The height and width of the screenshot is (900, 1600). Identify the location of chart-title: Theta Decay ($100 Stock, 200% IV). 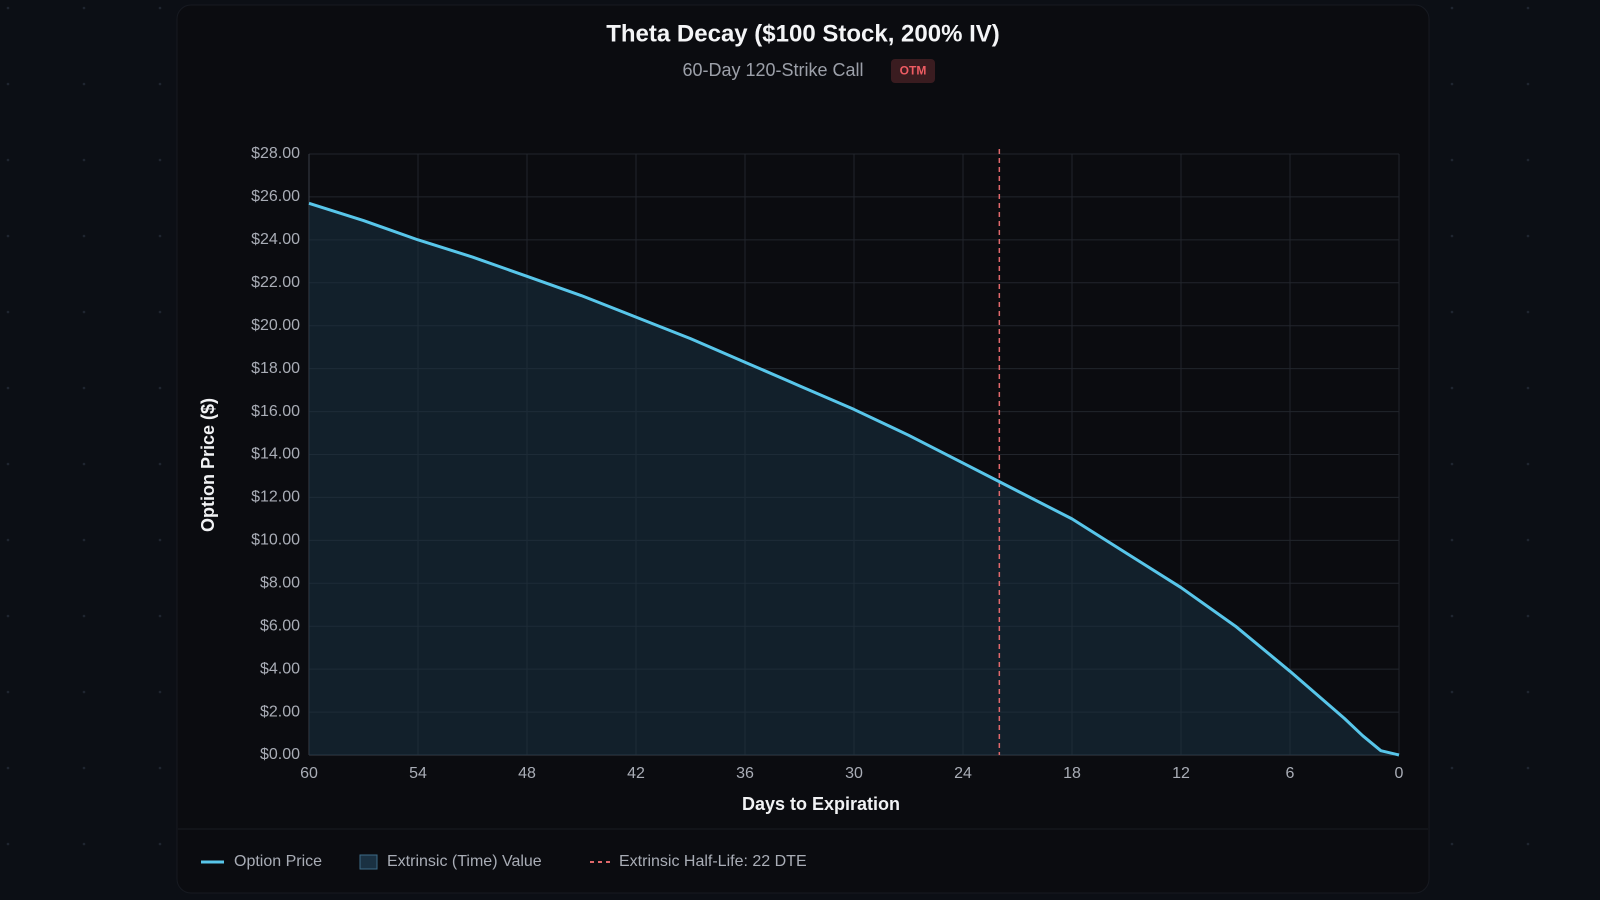
(803, 33).